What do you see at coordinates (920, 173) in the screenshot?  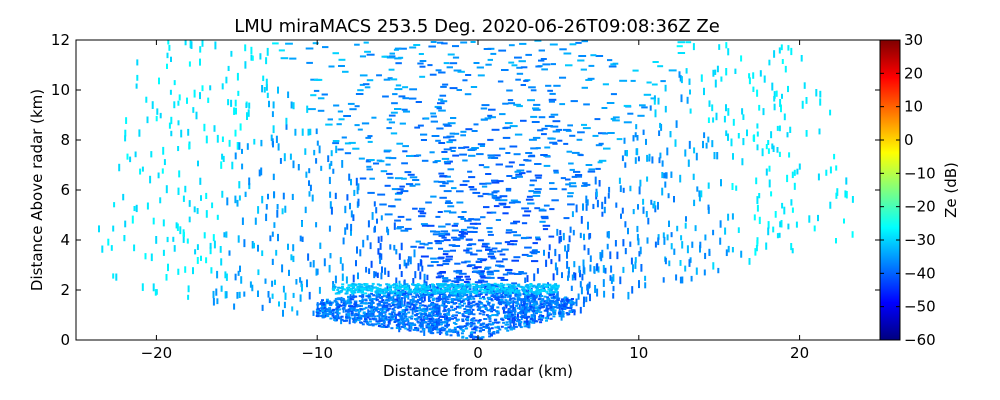 I see `colorbar-tick-label: −10` at bounding box center [920, 173].